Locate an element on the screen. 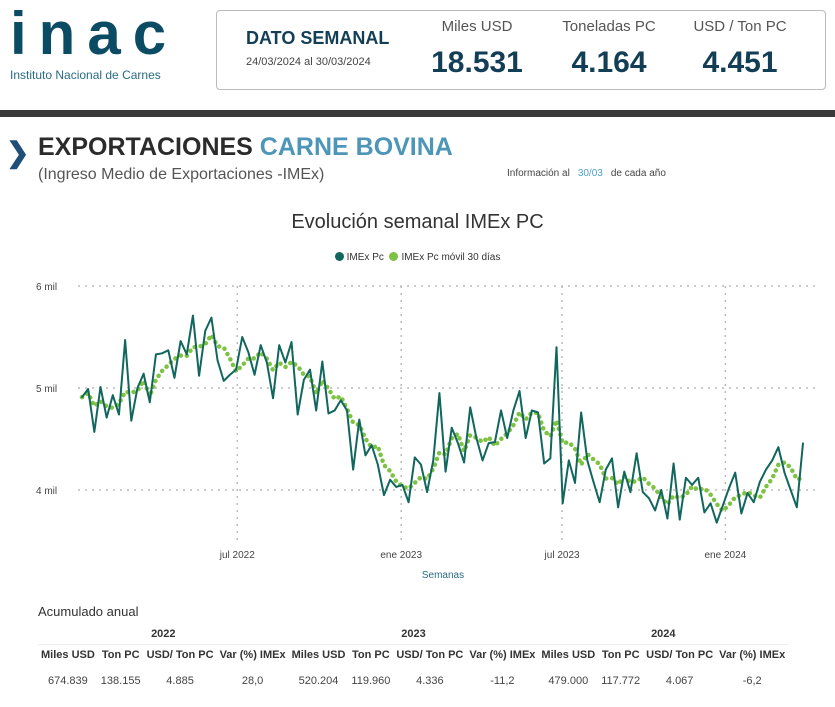  inac-logo: inac is located at coordinates (94, 34).